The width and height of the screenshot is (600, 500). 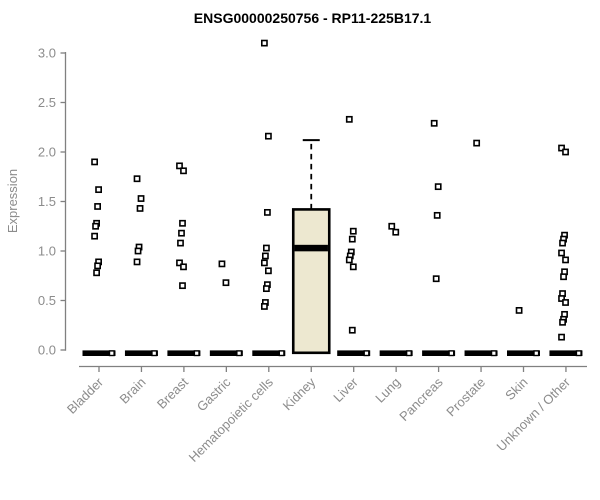 What do you see at coordinates (311, 248) in the screenshot?
I see `box-median-bar` at bounding box center [311, 248].